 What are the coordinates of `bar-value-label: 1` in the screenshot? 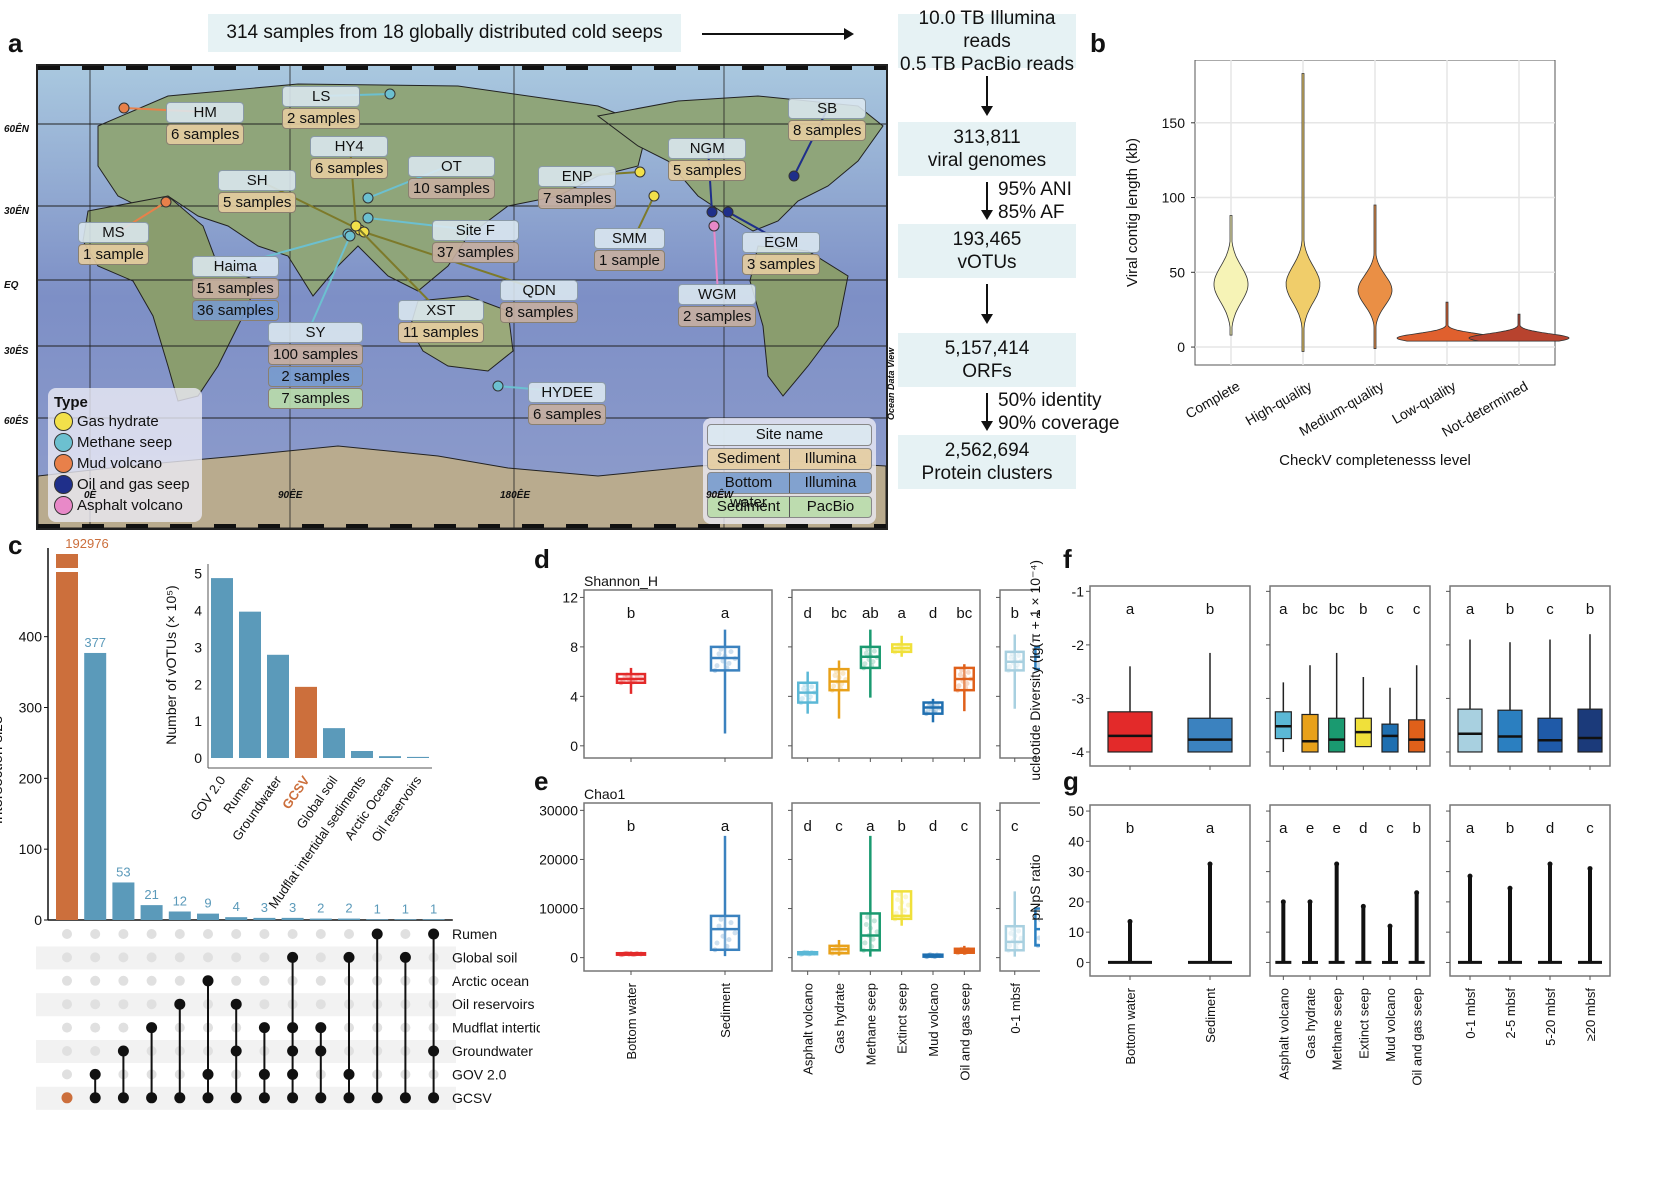 It's located at (405, 908).